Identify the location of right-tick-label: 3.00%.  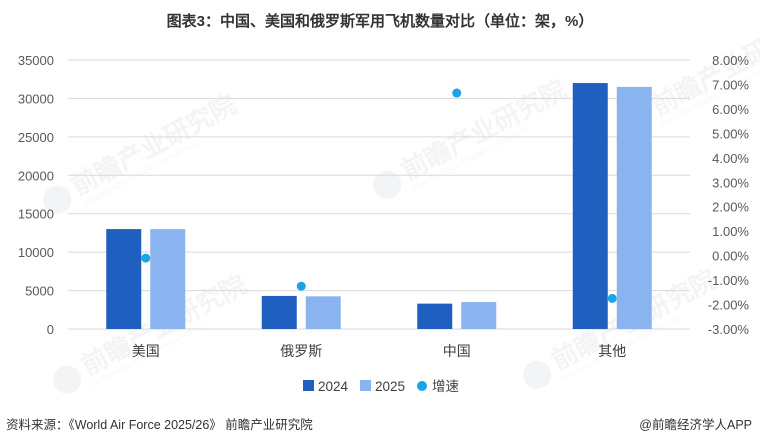
(730, 182).